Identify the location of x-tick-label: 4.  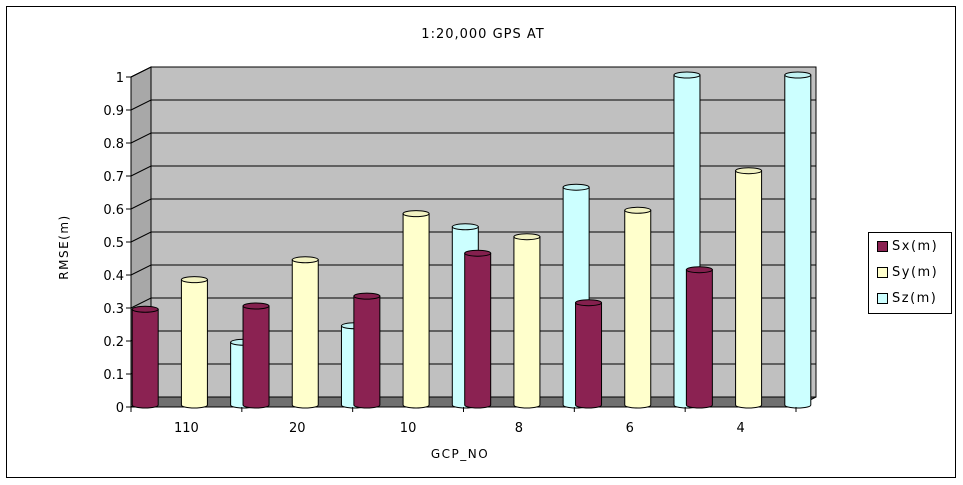
(740, 428).